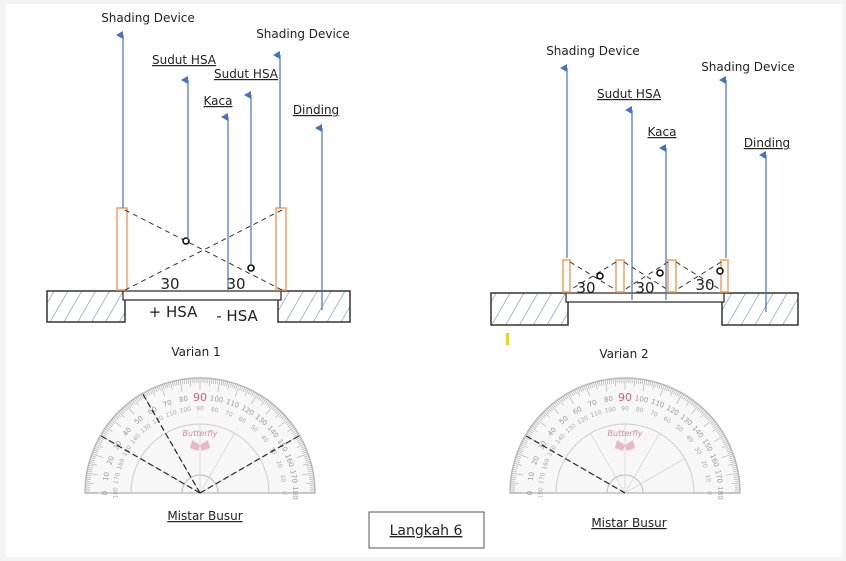  What do you see at coordinates (426, 531) in the screenshot?
I see `step-label: Langkah 6` at bounding box center [426, 531].